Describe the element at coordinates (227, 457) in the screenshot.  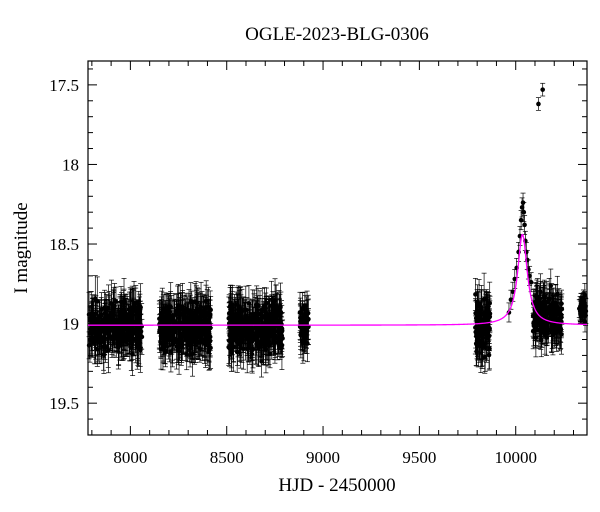
I see `x-tick-label: 8500` at that location.